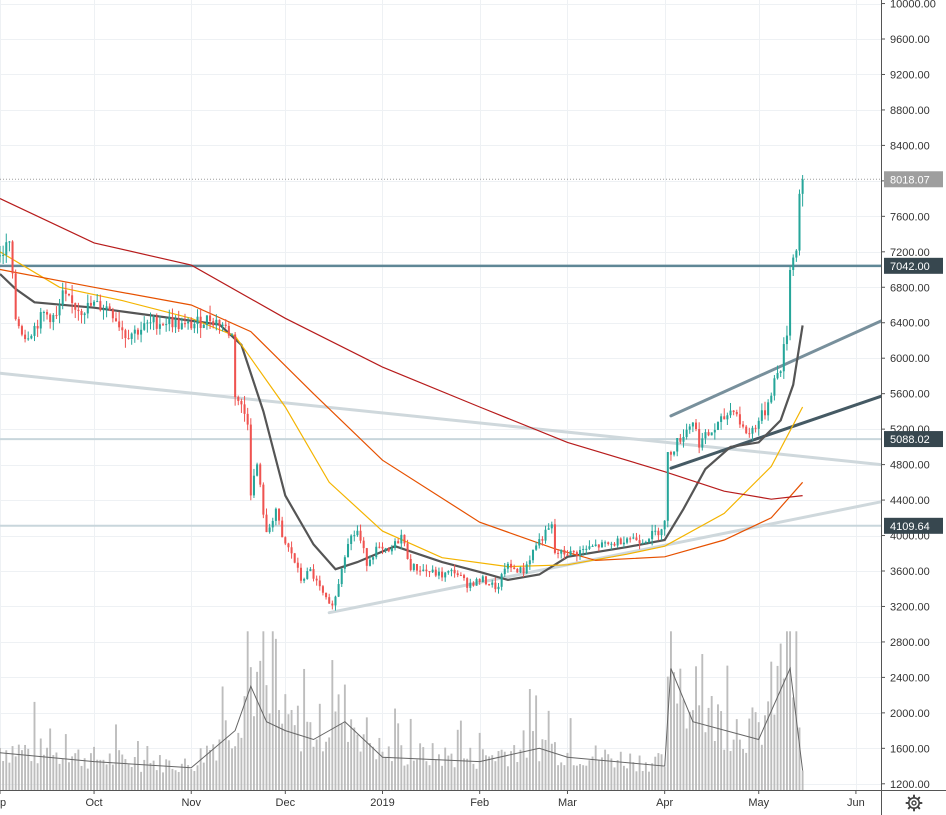 The width and height of the screenshot is (946, 815). What do you see at coordinates (910, 359) in the screenshot?
I see `price-tick-label: 6000.00` at bounding box center [910, 359].